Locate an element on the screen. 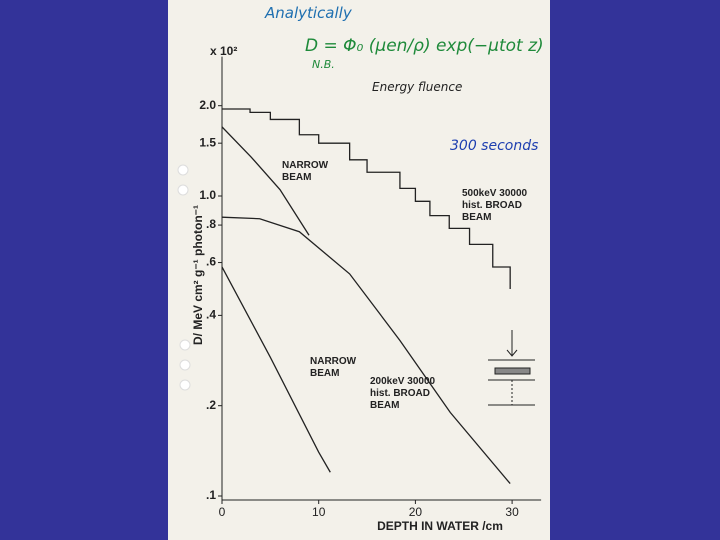 This screenshot has height=540, width=720. annotation: D = Φ₀ (μen/ρ) exp(−μtot z) is located at coordinates (424, 46).